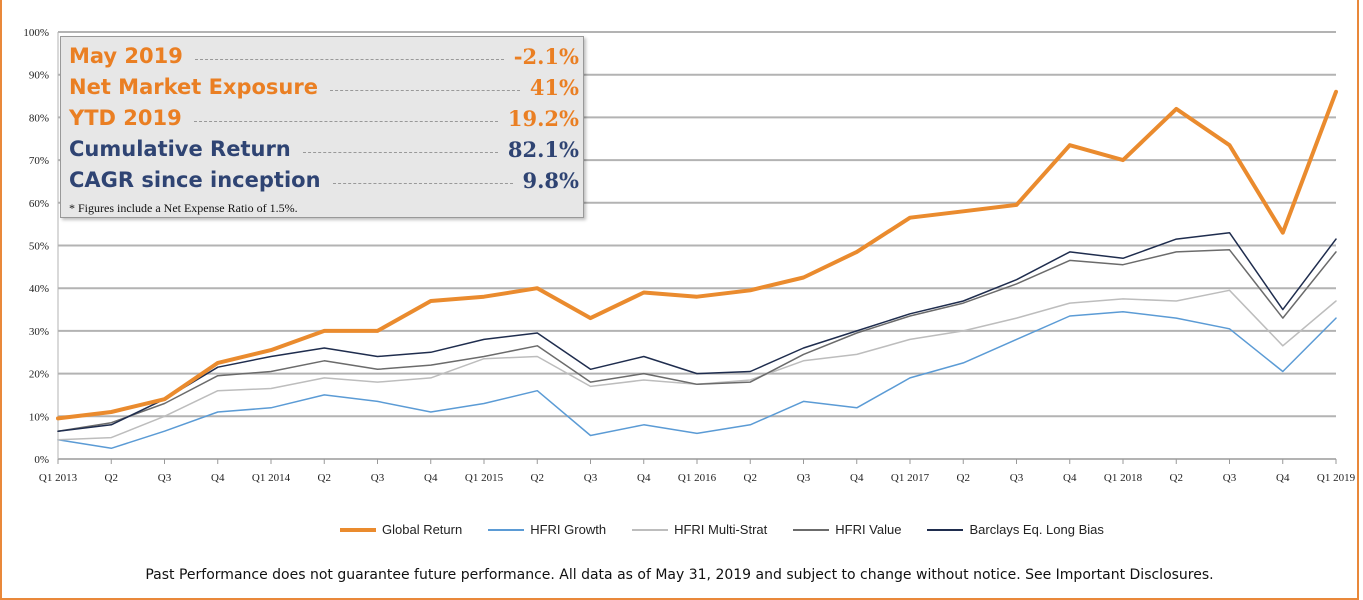 The image size is (1363, 600). What do you see at coordinates (39, 417) in the screenshot?
I see `y-tick-label: 10%` at bounding box center [39, 417].